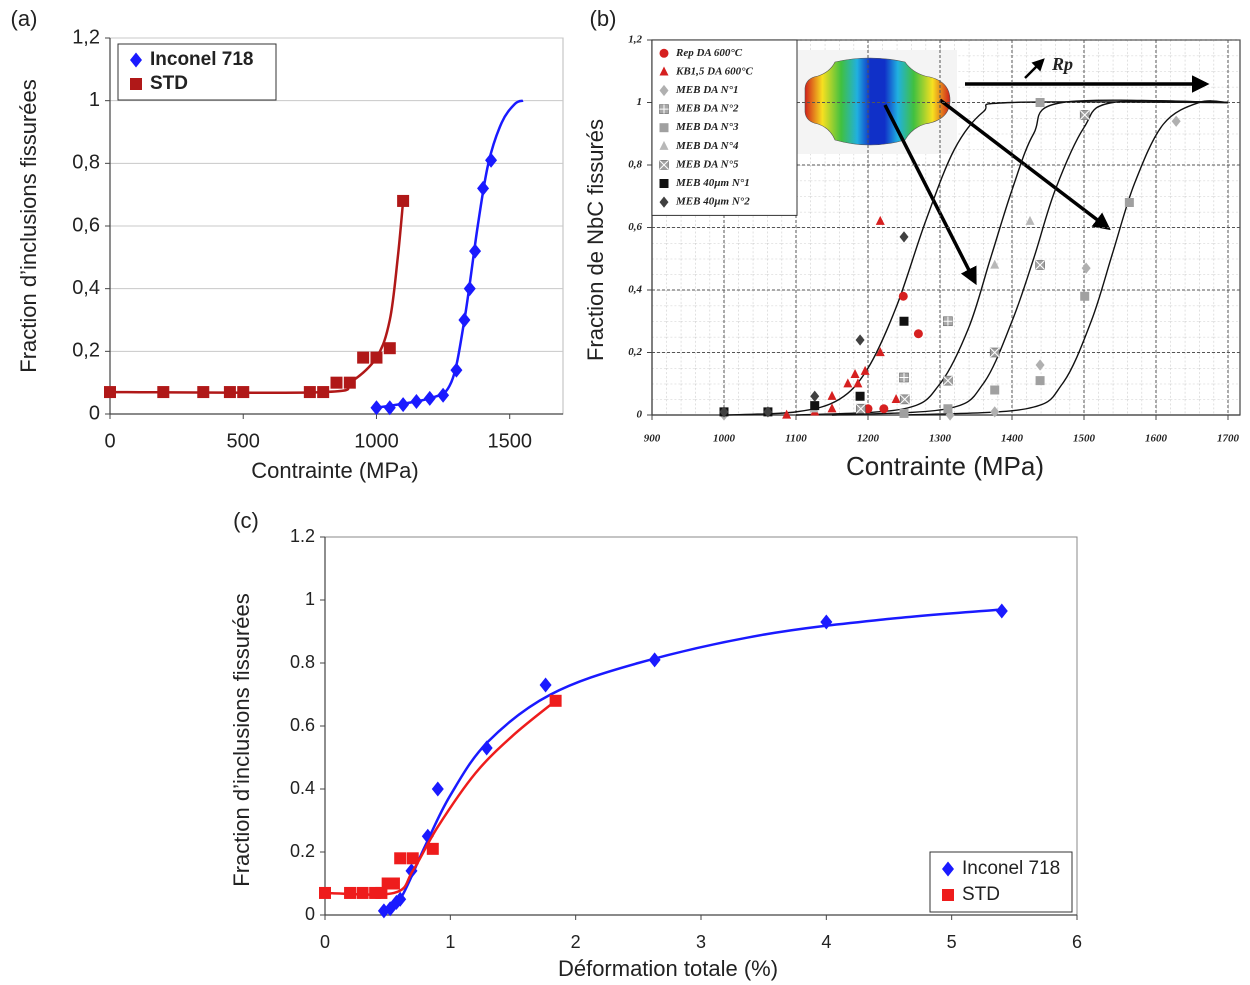 The height and width of the screenshot is (985, 1250). I want to click on y-axis-title: Fraction de NbC fissurés, so click(595, 240).